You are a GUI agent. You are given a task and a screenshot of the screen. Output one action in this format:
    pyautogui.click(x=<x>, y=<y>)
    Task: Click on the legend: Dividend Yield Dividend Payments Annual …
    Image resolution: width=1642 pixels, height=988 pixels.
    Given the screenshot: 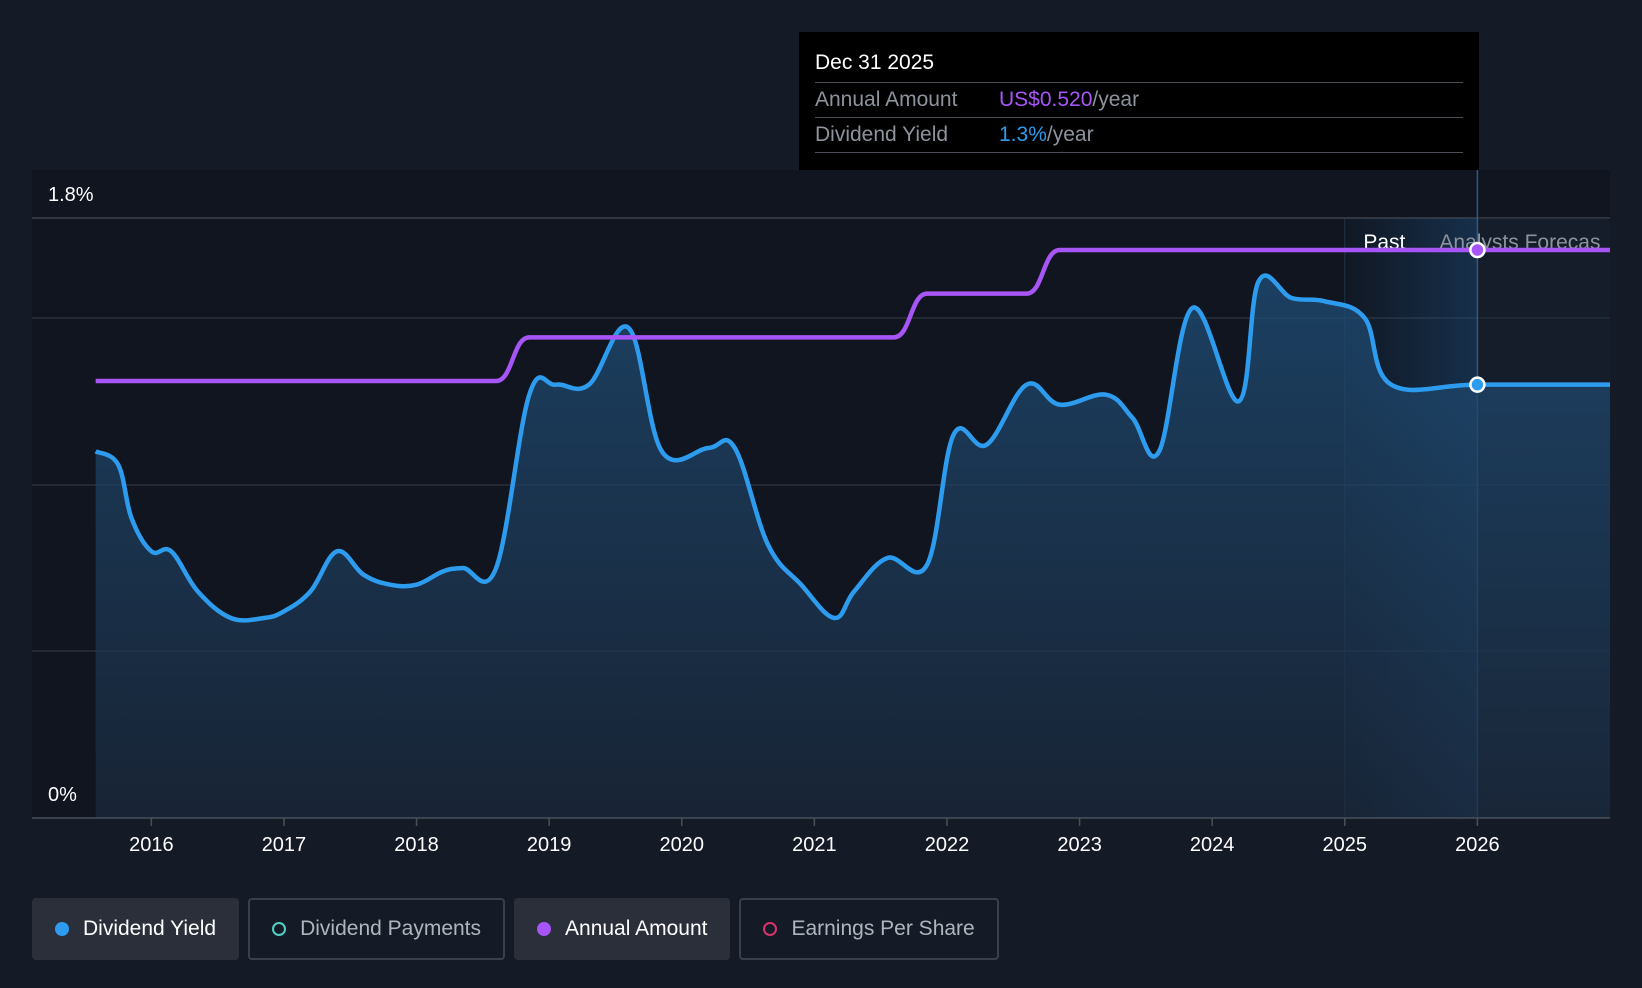 What is the action you would take?
    pyautogui.click(x=515, y=929)
    